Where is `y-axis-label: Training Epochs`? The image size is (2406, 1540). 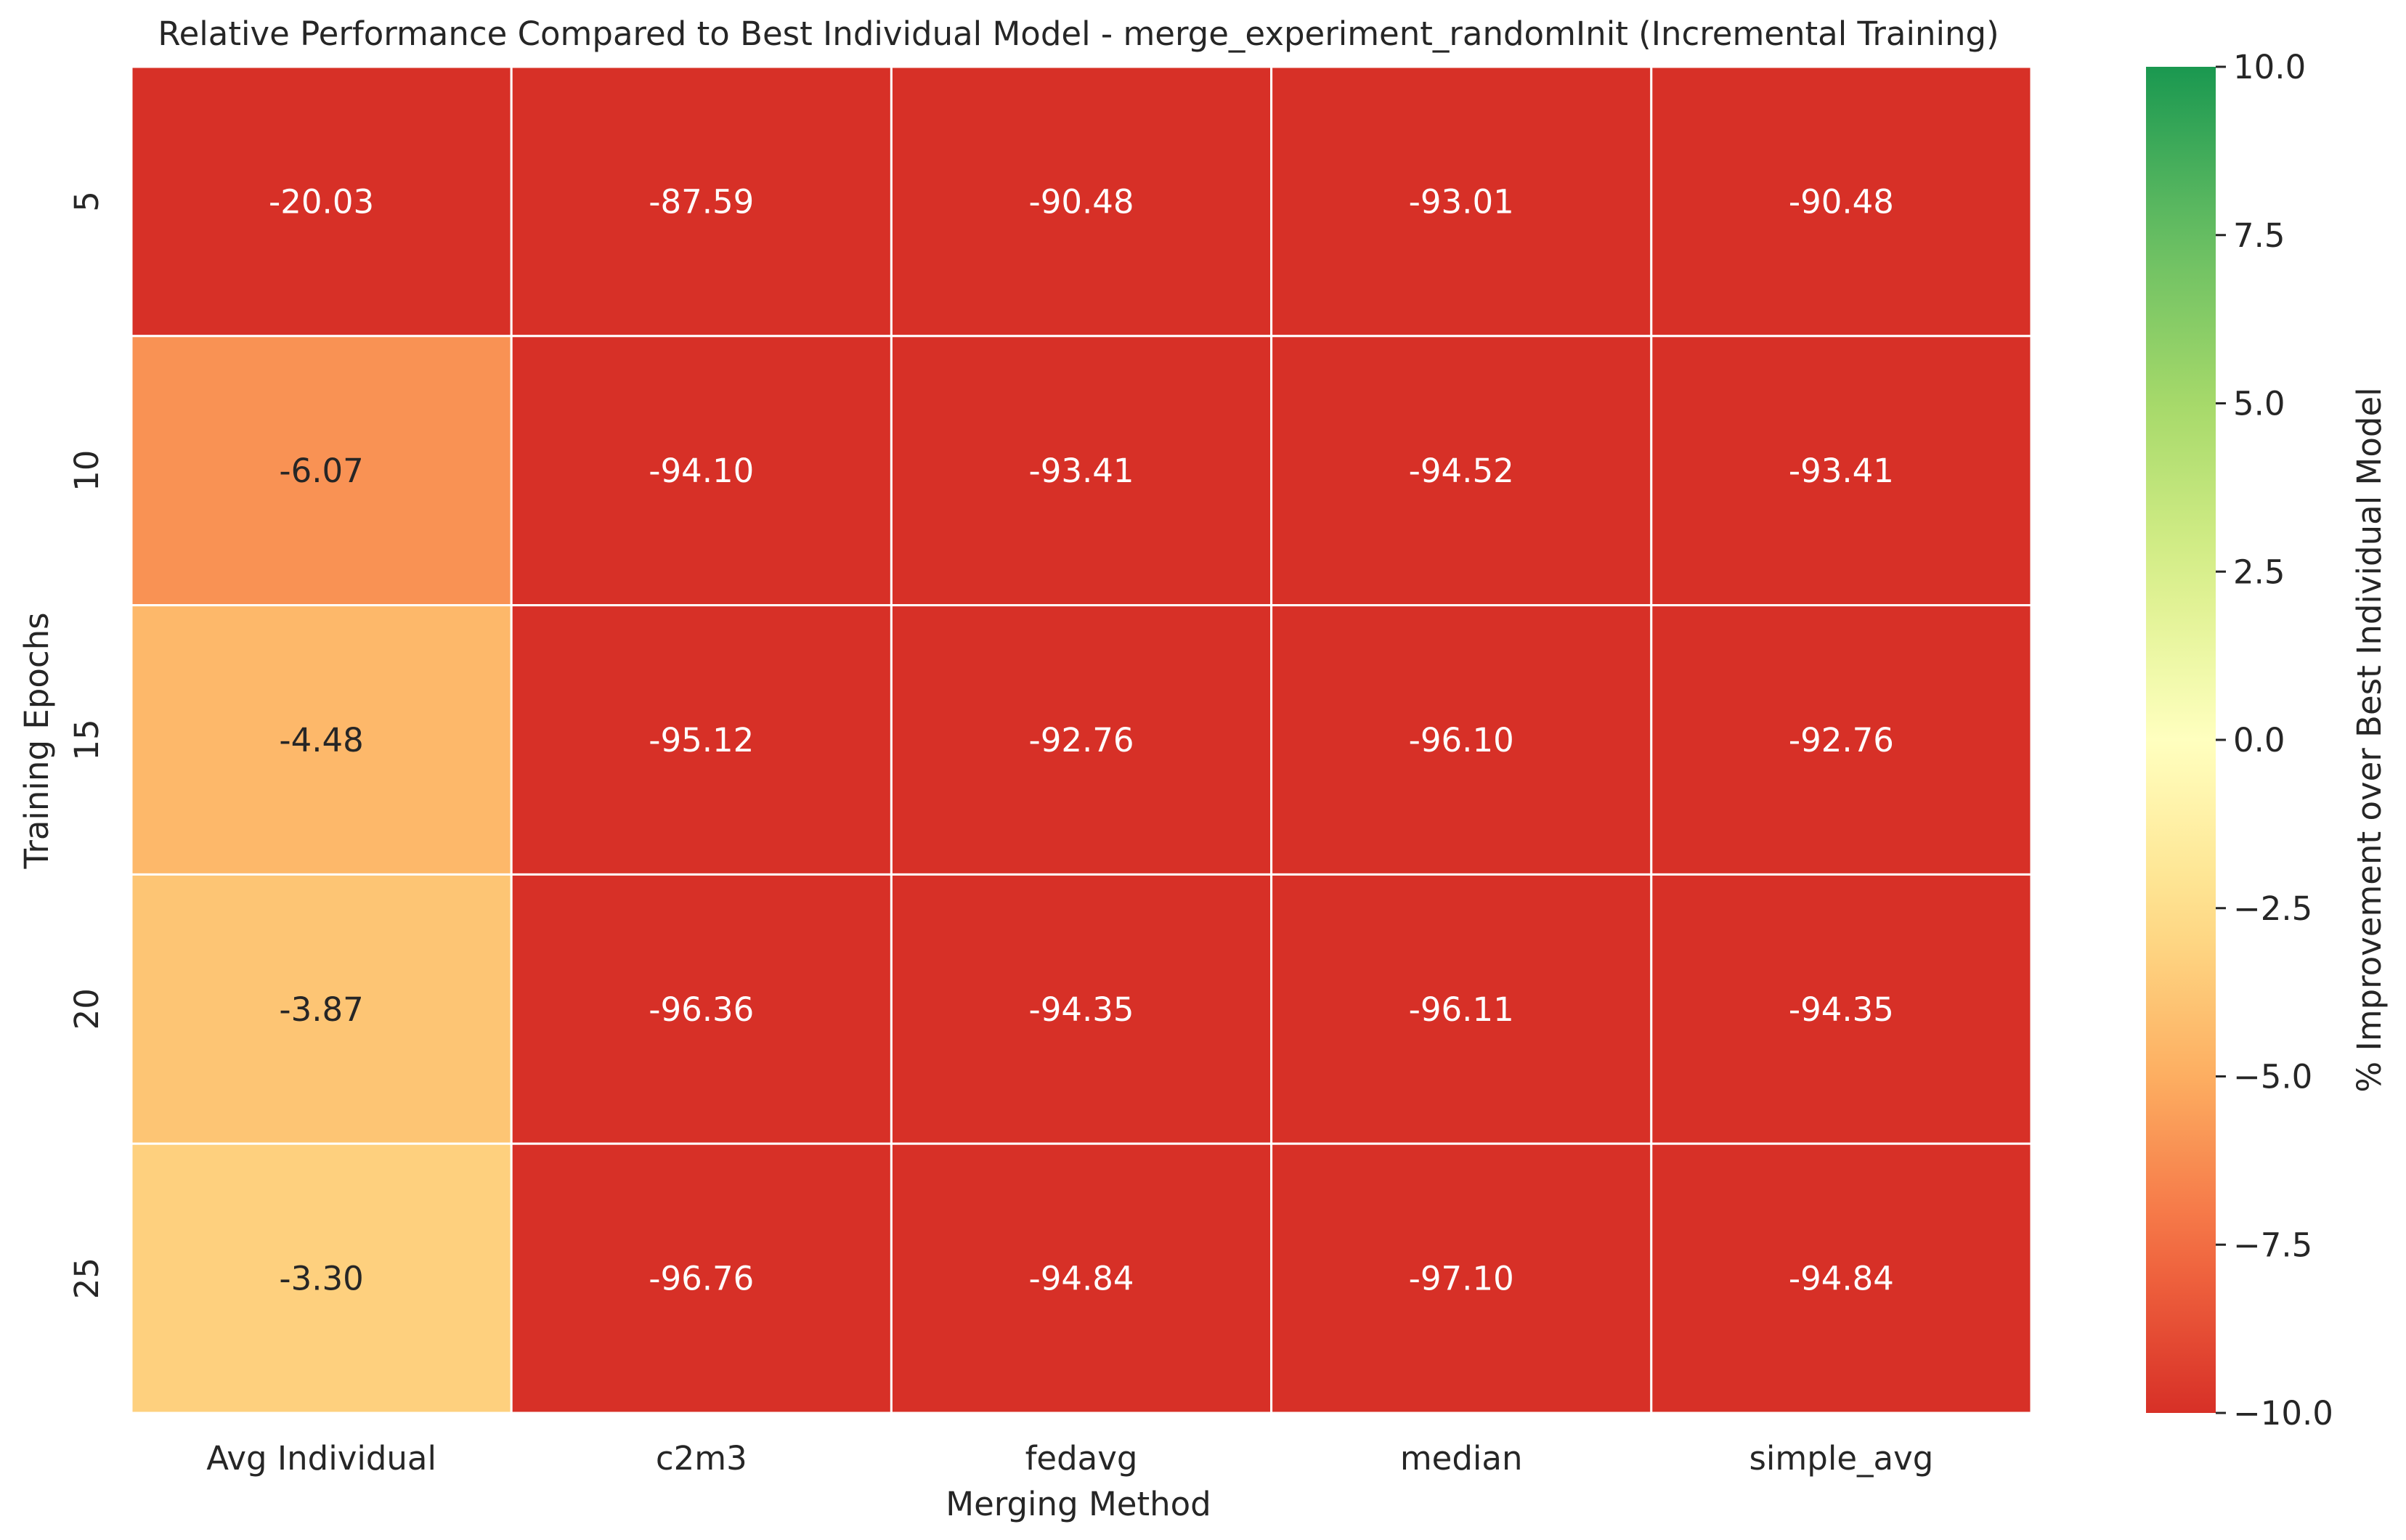
y-axis-label: Training Epochs is located at coordinates (37, 740).